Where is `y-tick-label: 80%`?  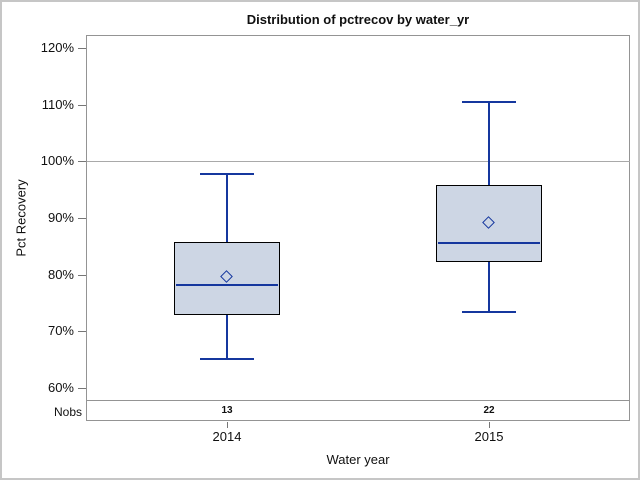 y-tick-label: 80% is located at coordinates (60, 274).